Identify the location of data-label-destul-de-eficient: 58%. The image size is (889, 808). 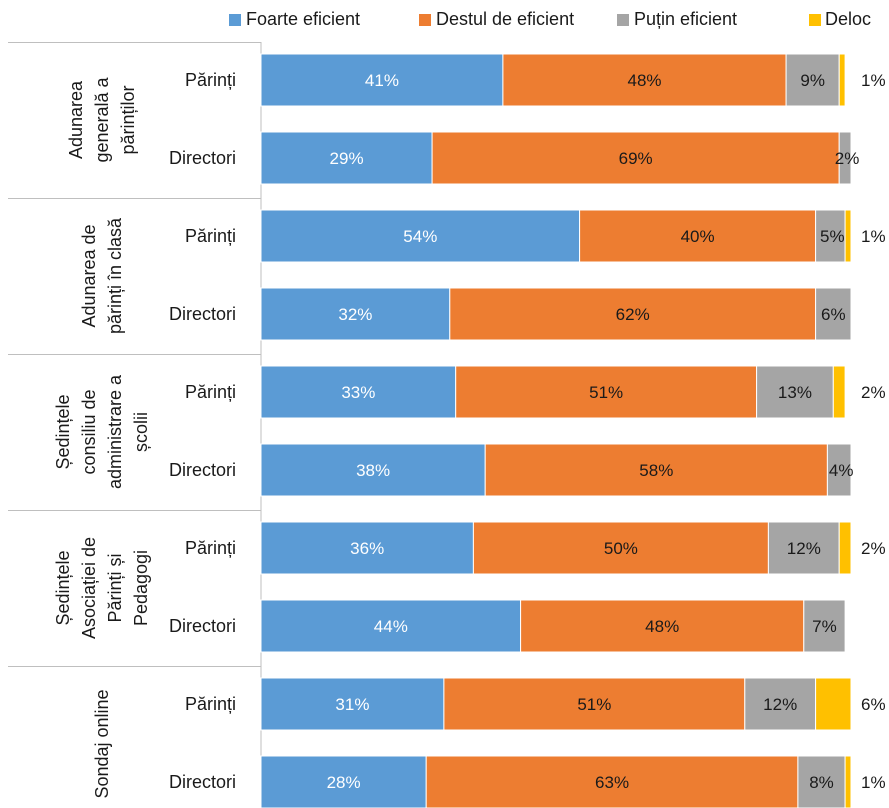
(656, 470).